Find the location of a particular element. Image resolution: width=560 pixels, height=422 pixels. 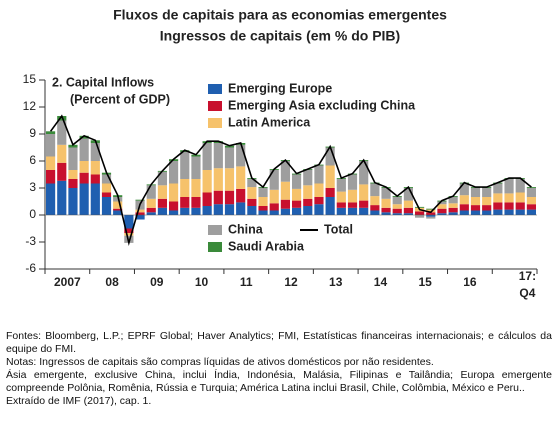

panel-title: 2. Capital Inflows is located at coordinates (103, 82).